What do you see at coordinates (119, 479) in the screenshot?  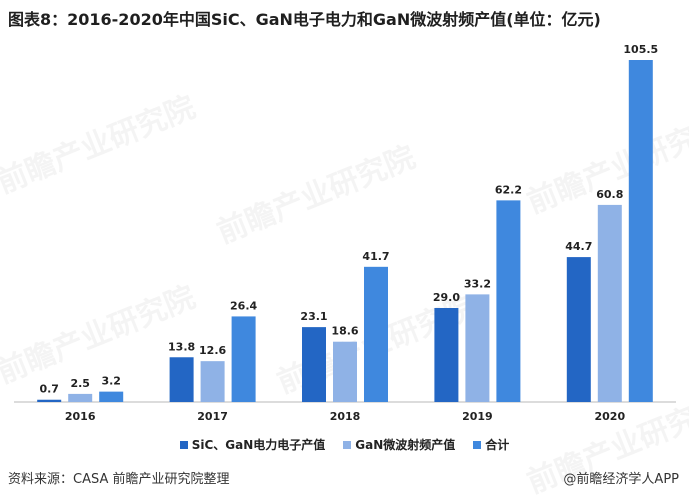 I see `source-note: 资料来源：CASA 前瞻产业研究院整理` at bounding box center [119, 479].